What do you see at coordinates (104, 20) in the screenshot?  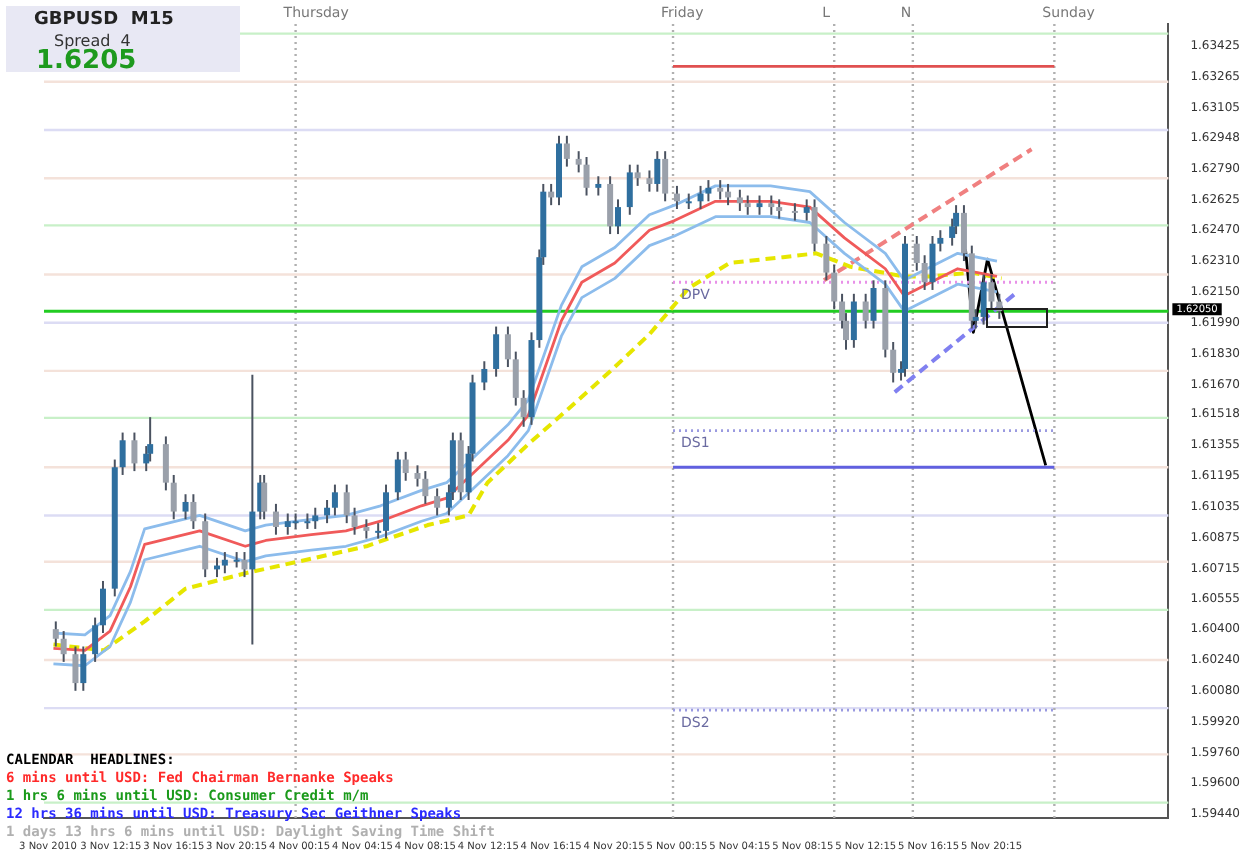 I see `chart-title: GBPUSD M15` at bounding box center [104, 20].